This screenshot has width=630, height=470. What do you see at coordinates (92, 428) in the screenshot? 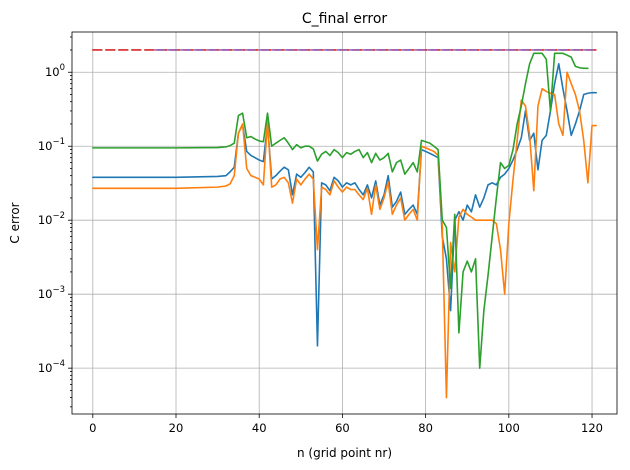
I see `x-tick-label: 0` at bounding box center [92, 428].